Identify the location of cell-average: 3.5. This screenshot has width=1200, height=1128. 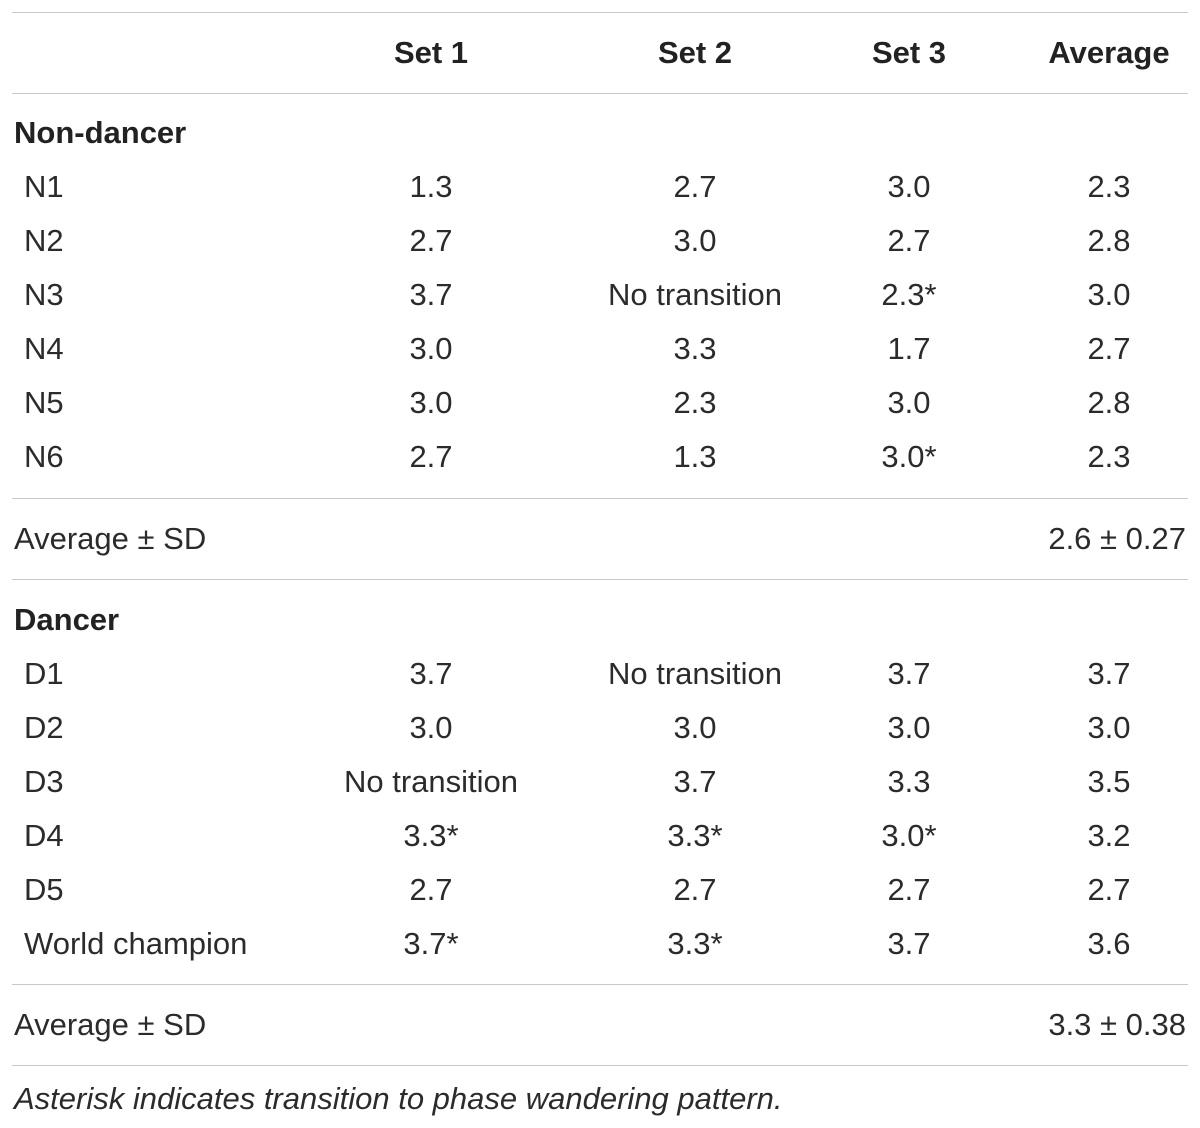
(1109, 781).